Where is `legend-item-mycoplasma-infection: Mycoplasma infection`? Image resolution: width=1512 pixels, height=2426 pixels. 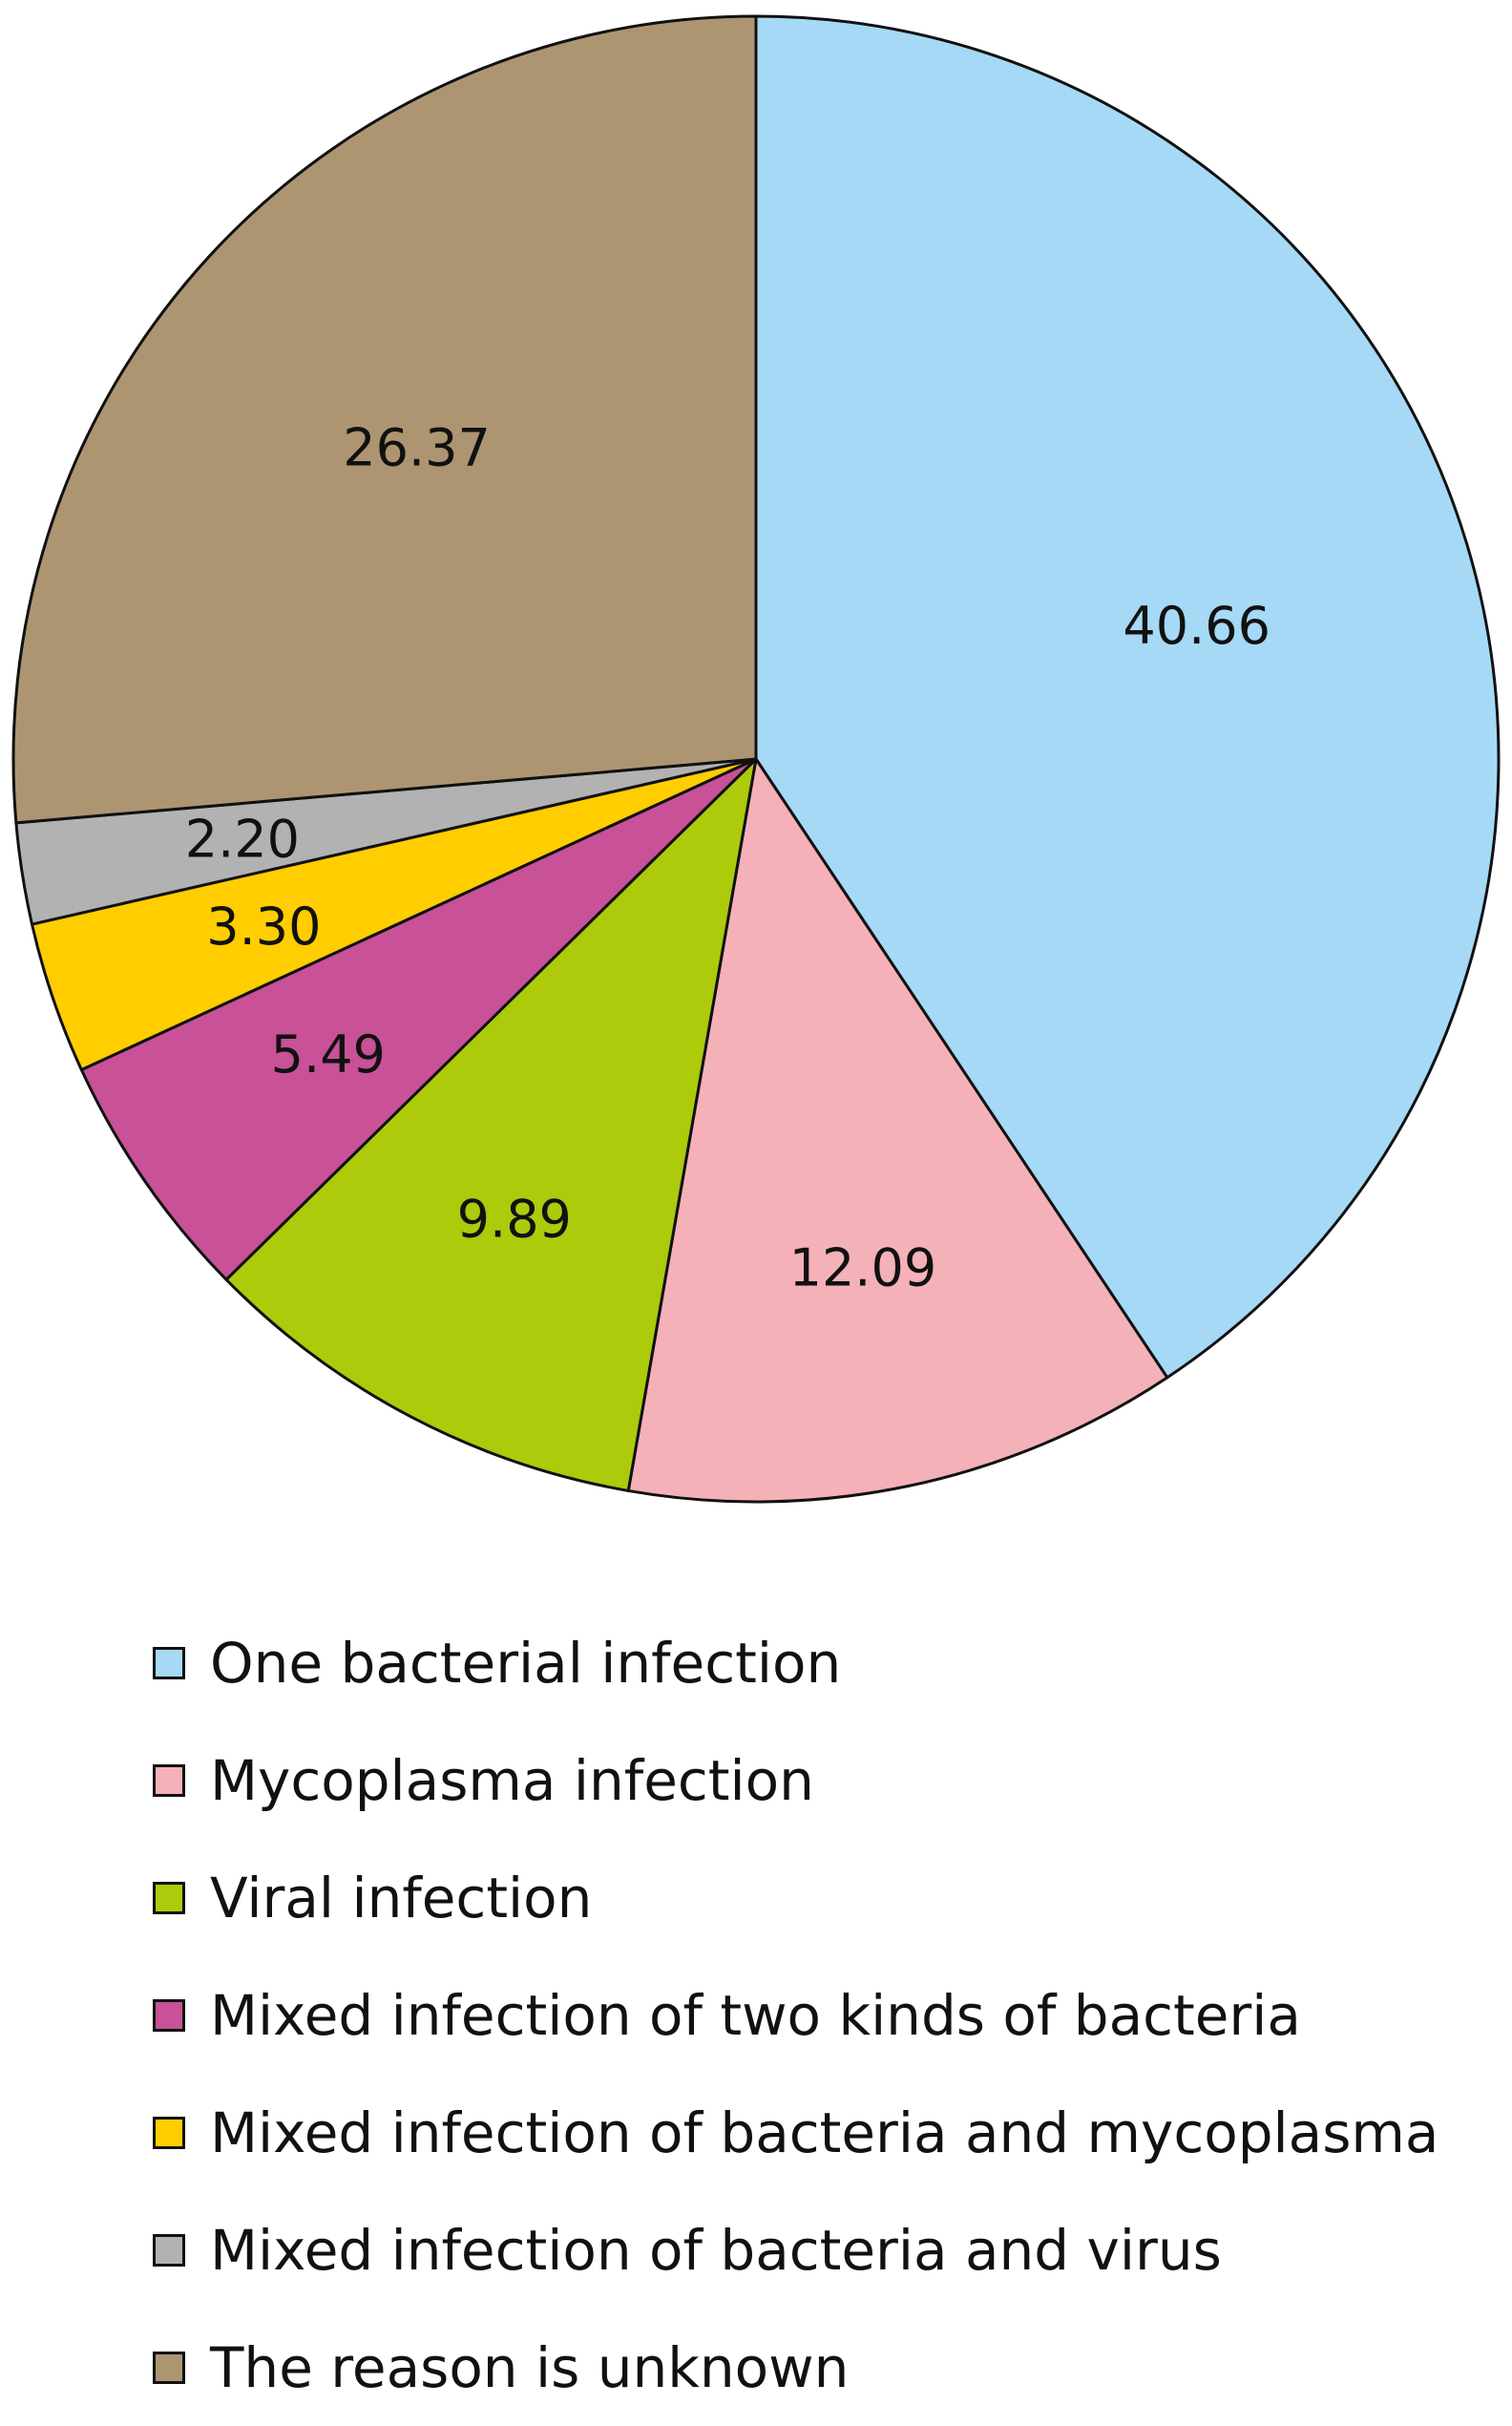 legend-item-mycoplasma-infection: Mycoplasma infection is located at coordinates (821, 1780).